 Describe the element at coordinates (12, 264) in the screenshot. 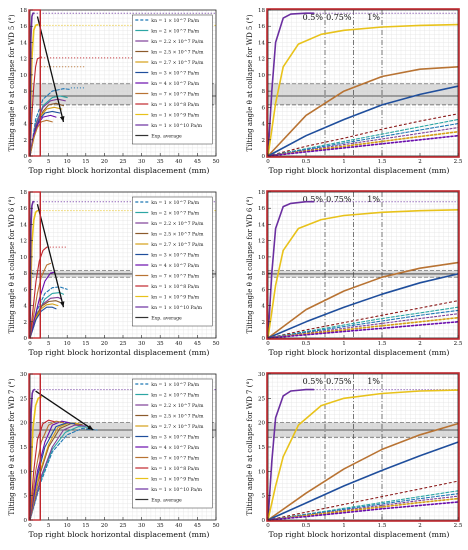

I see `y-axis-label: Tilting angle θ at collapse for WD 6 (°)` at that location.